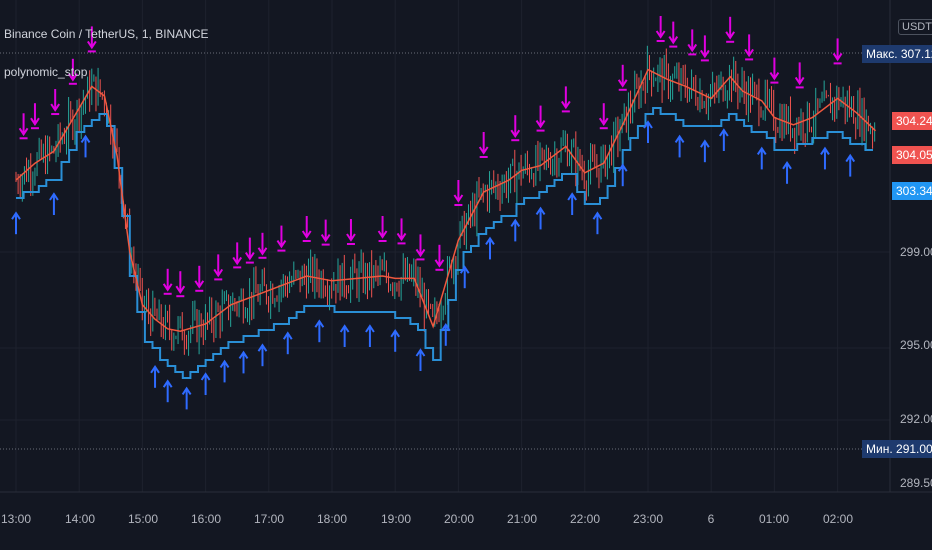  Describe the element at coordinates (882, 54) in the screenshot. I see `max-label: Макс.` at that location.